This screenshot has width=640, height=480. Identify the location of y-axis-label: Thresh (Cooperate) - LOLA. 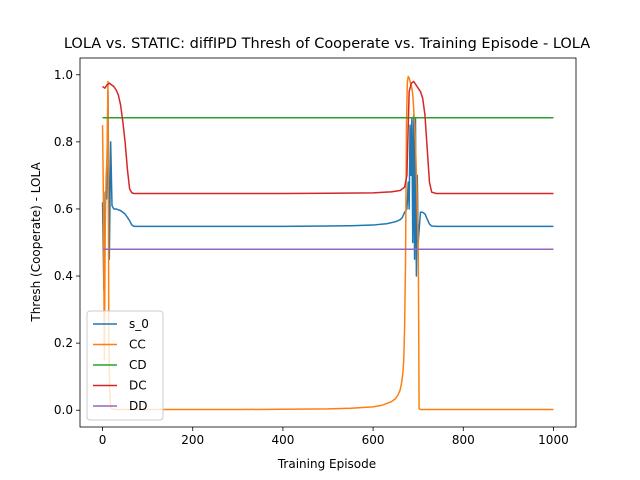
(36, 242).